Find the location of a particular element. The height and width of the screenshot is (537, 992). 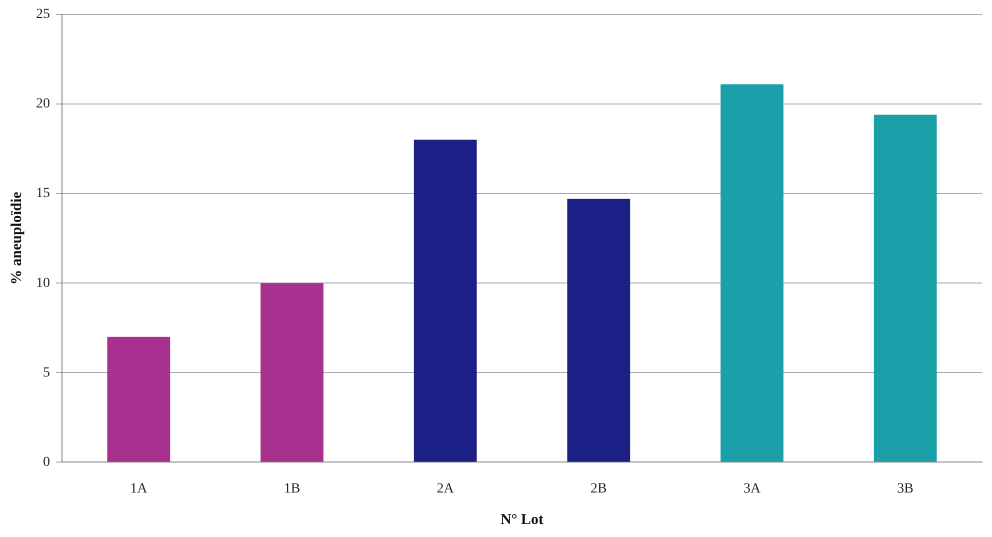

x-tick-label: 2B is located at coordinates (598, 488).